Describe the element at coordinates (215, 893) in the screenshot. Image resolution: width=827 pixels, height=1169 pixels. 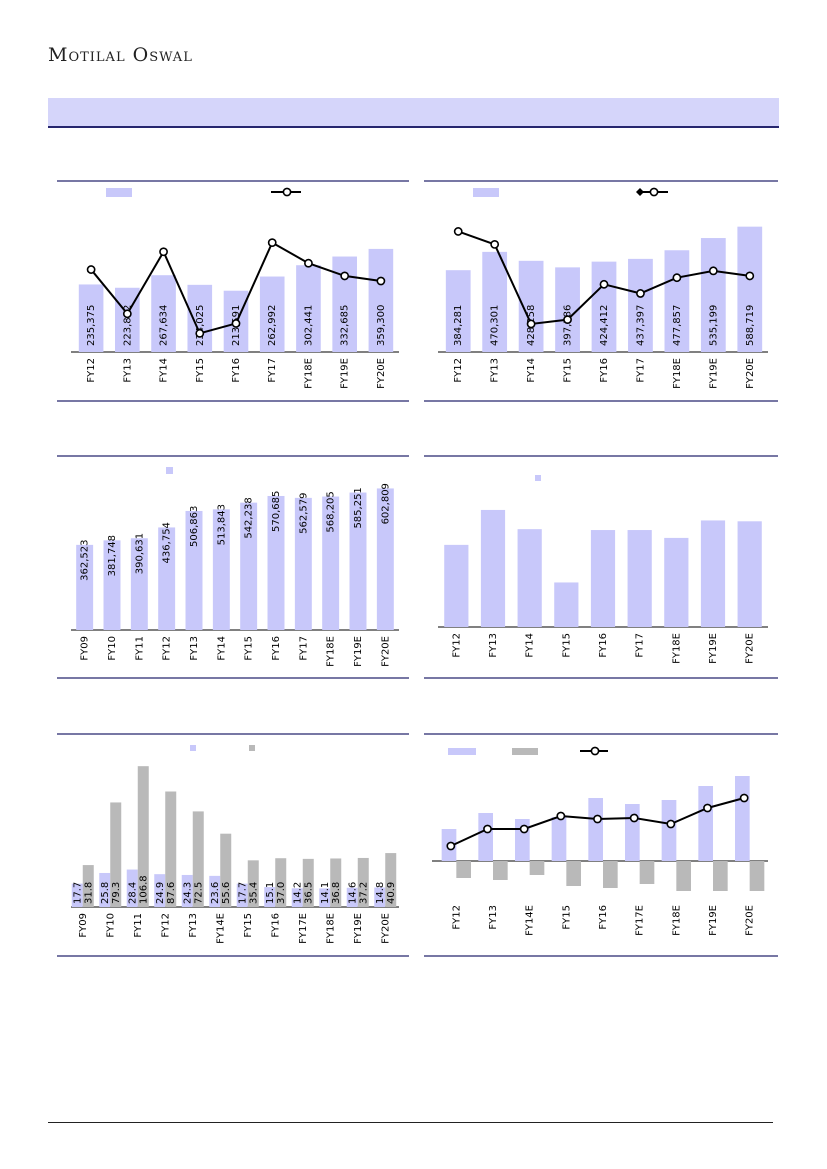
I see `data-label-series-1: 23.6` at that location.